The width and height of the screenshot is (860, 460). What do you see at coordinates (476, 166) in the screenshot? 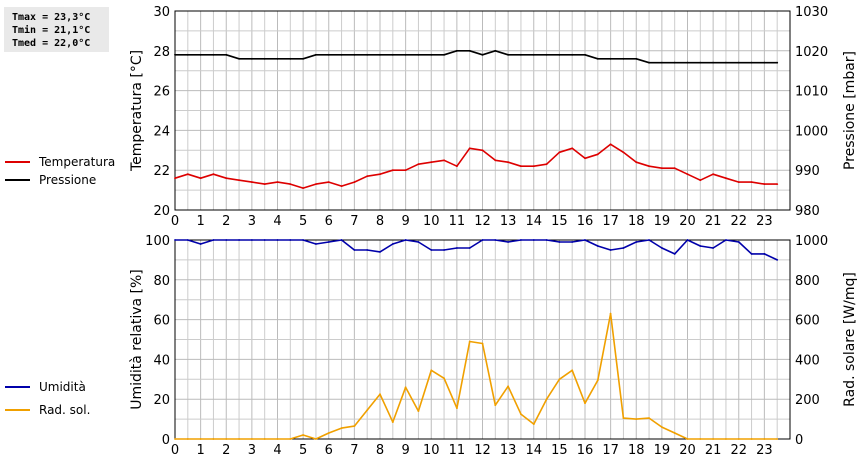
I see `temperatura-line` at bounding box center [476, 166].